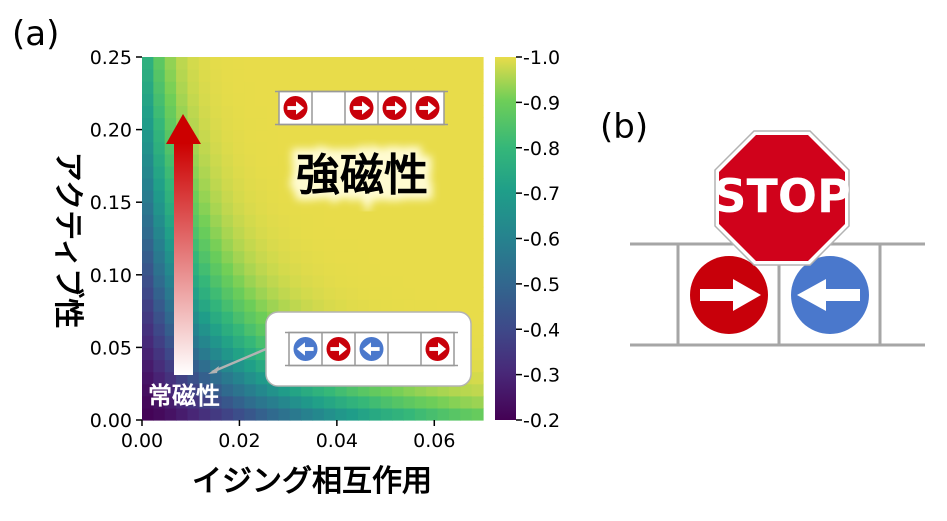  I want to click on svg-text: 強磁性, so click(362, 175).